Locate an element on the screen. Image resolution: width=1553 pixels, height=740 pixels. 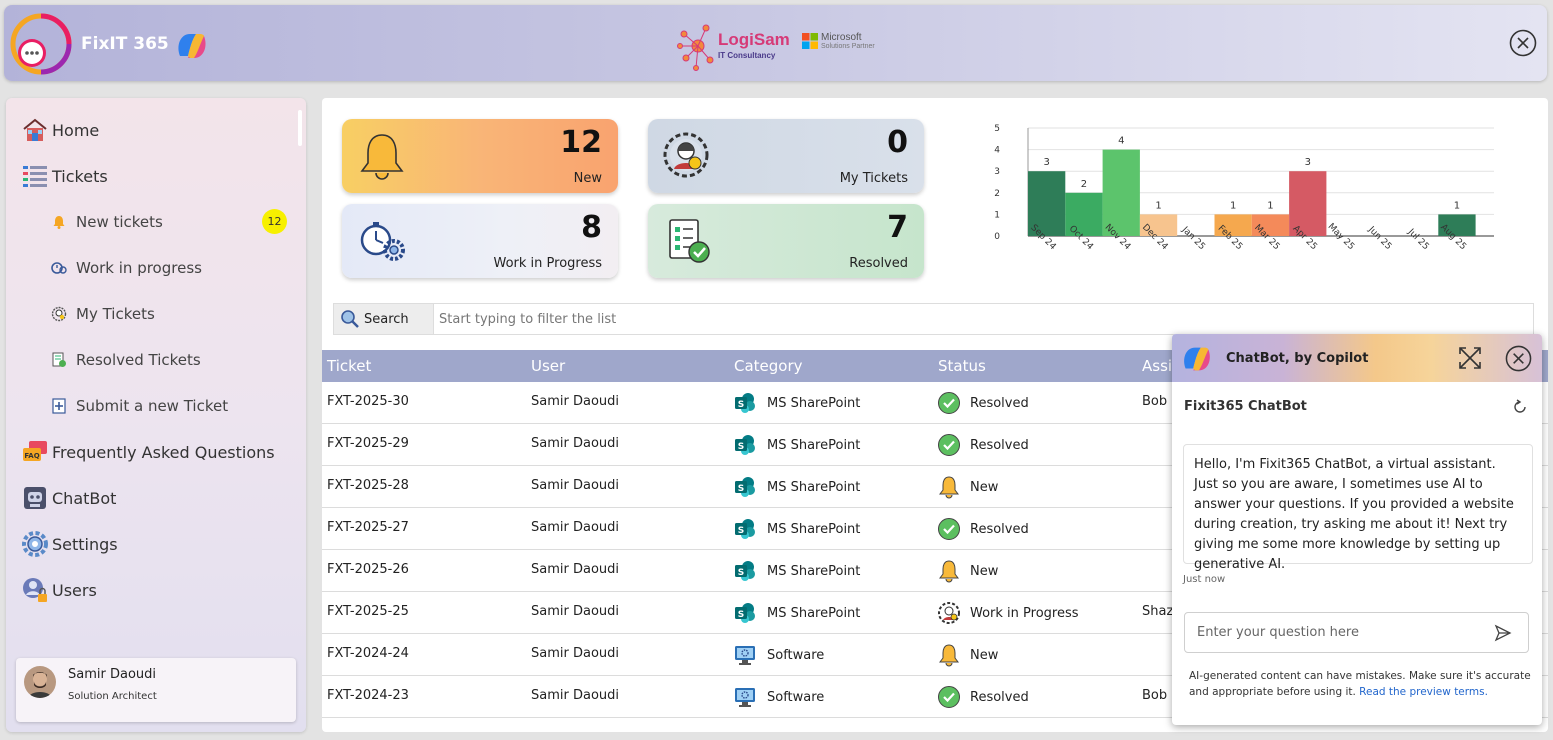
card-my-tickets: 0 My Tickets is located at coordinates (786, 156).